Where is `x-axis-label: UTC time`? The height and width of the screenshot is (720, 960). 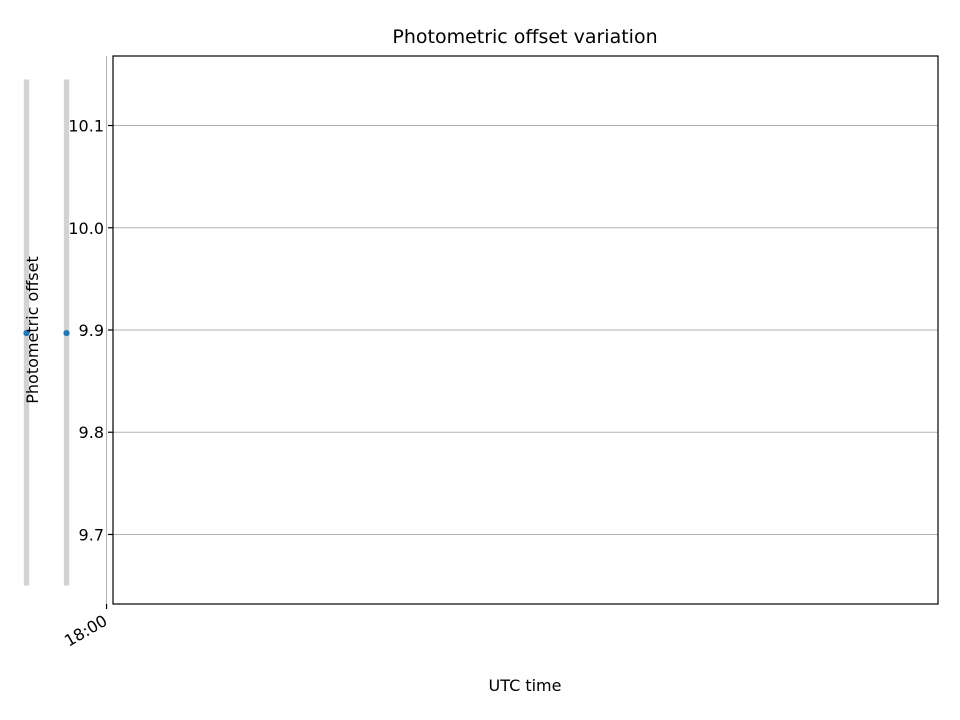 x-axis-label: UTC time is located at coordinates (525, 685).